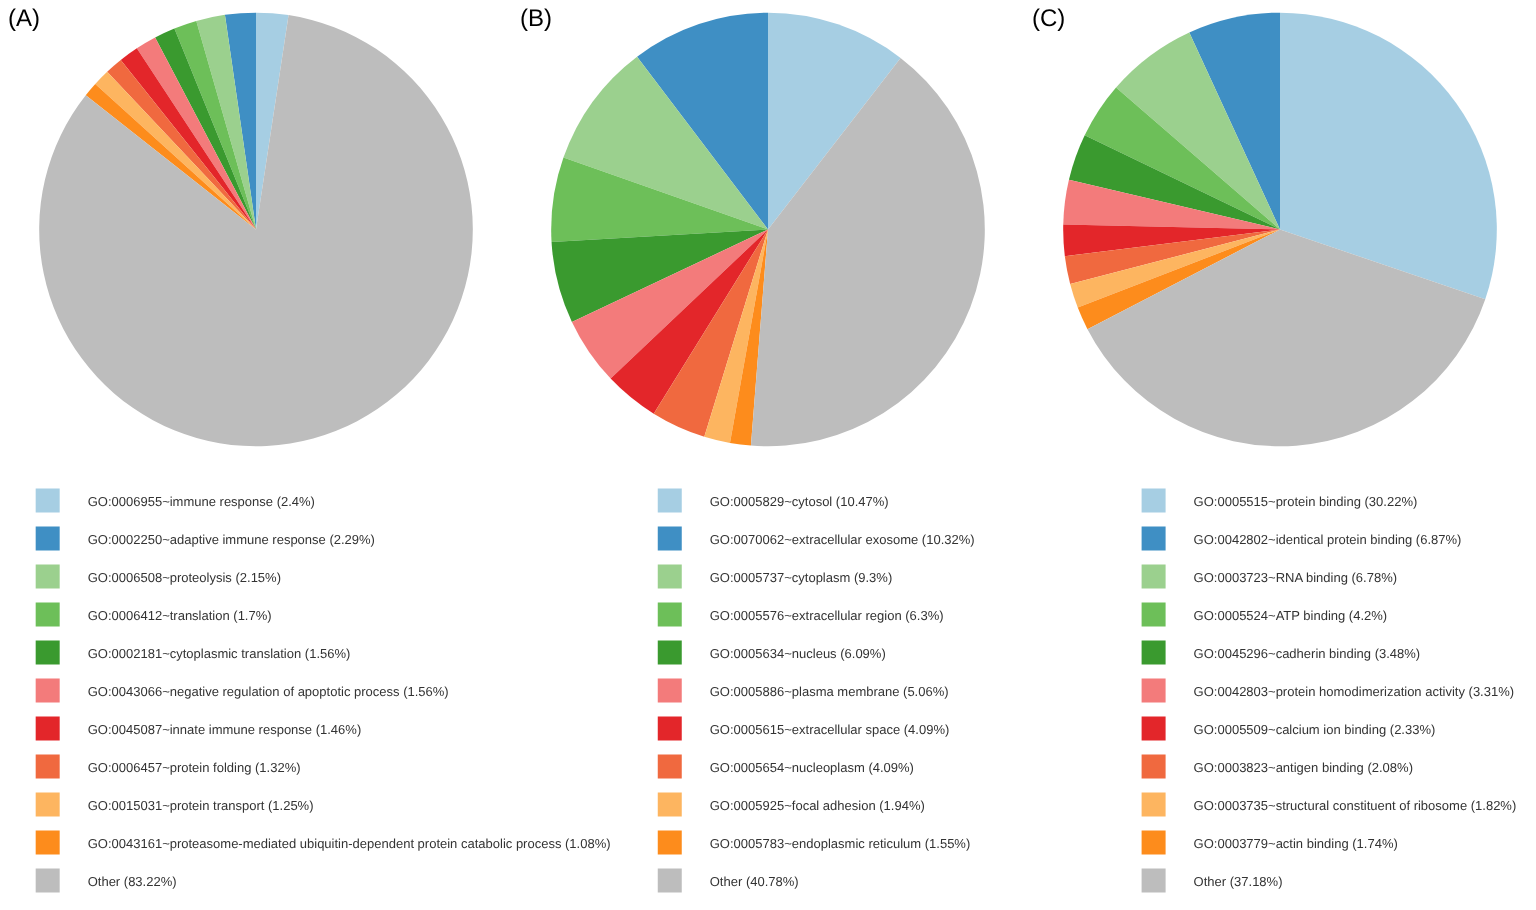 The height and width of the screenshot is (910, 1536). Describe the element at coordinates (24, 18) in the screenshot. I see `chart-title: (A)` at that location.